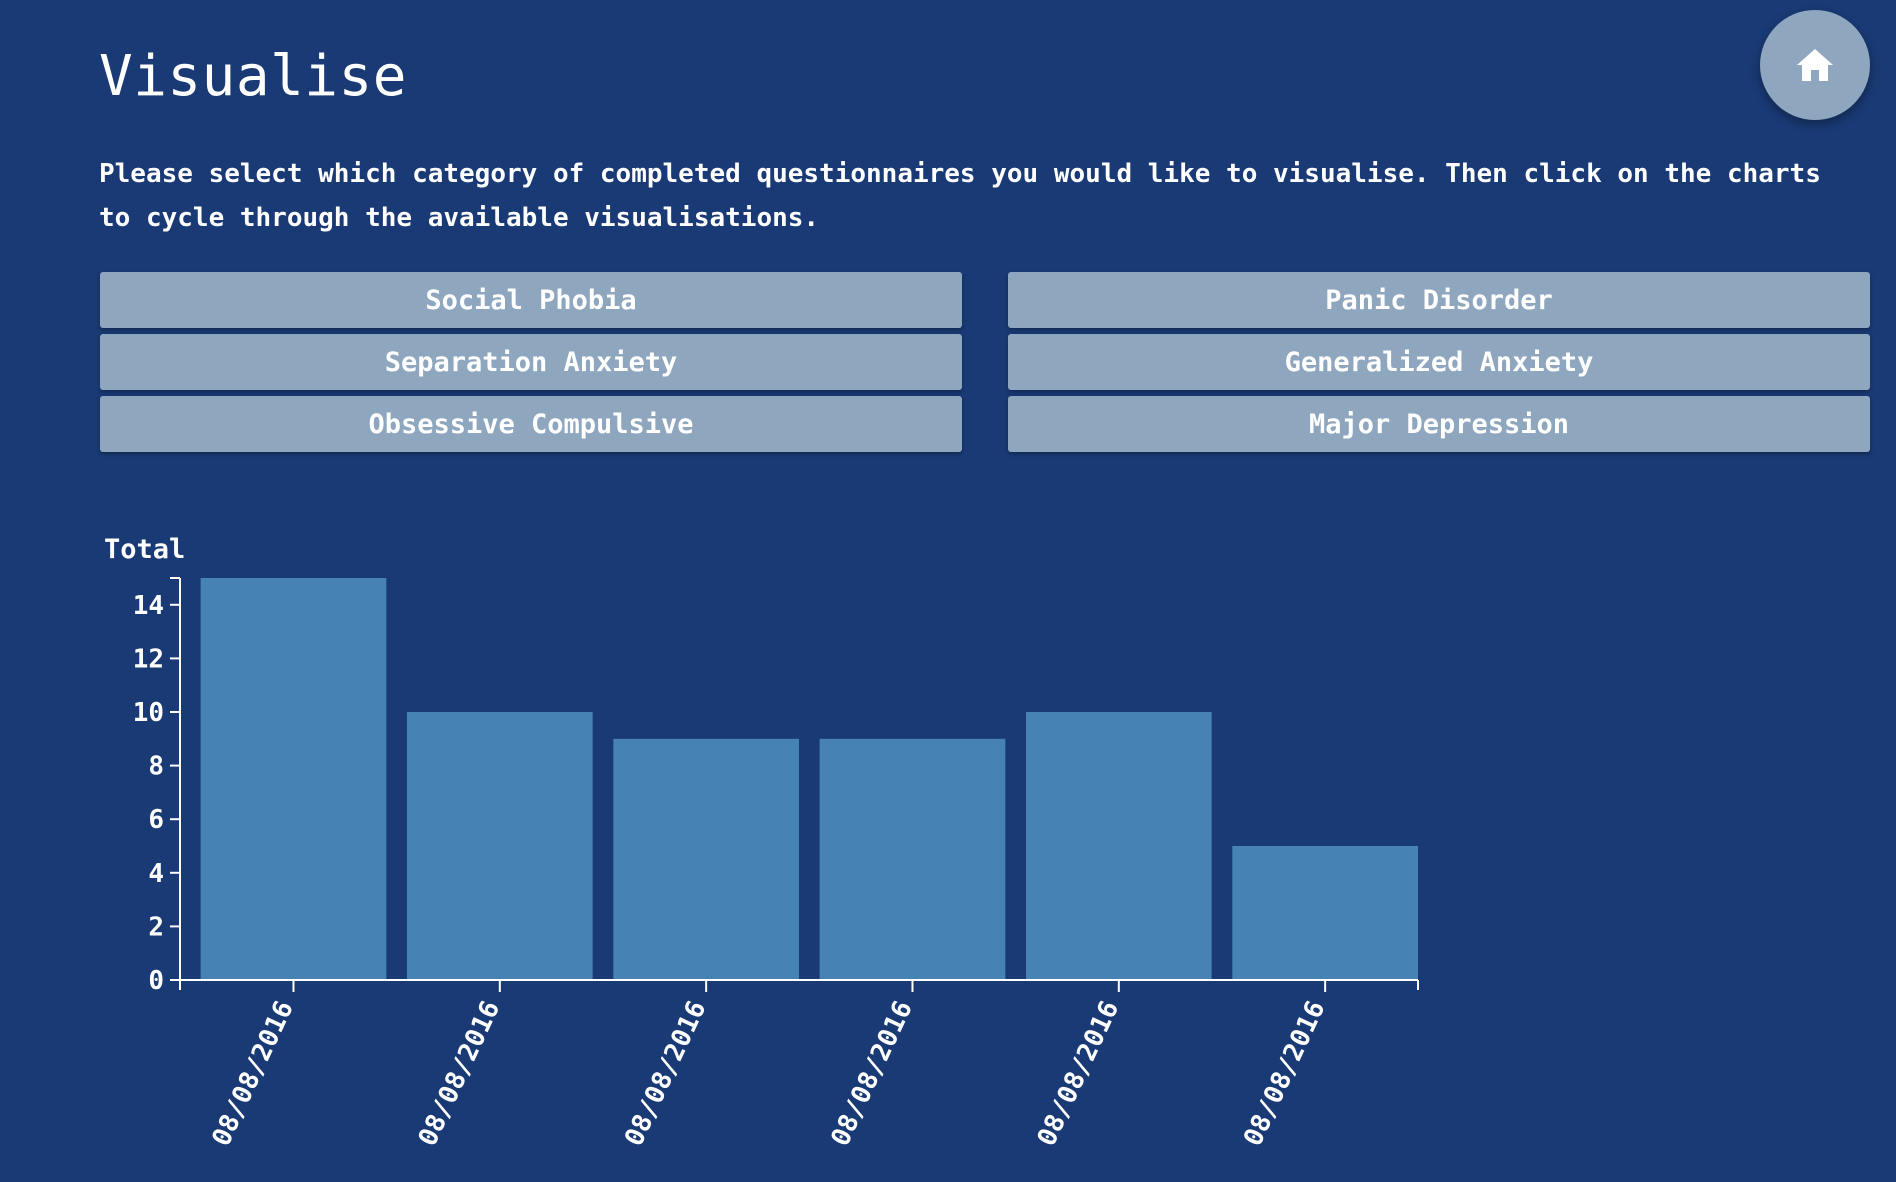 Image resolution: width=1896 pixels, height=1182 pixels. What do you see at coordinates (156, 767) in the screenshot?
I see `y-tick-label: 8` at bounding box center [156, 767].